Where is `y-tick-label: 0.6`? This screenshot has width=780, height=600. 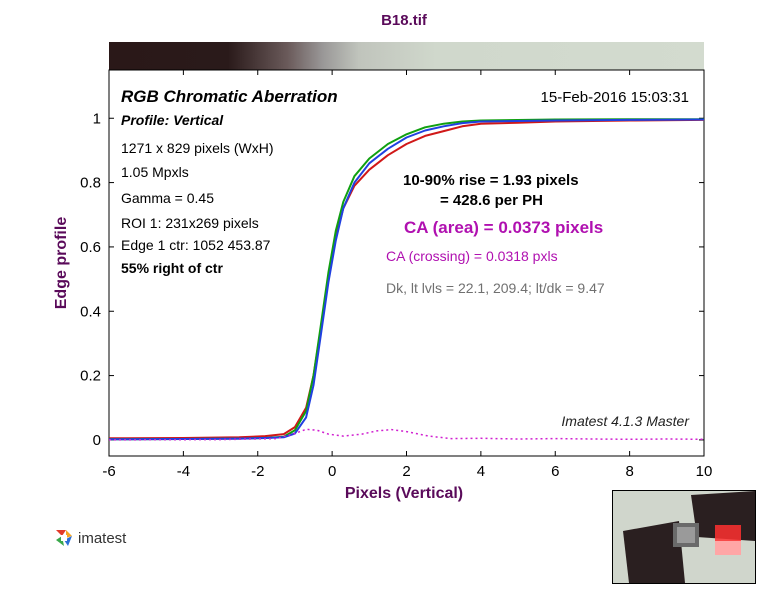
y-tick-label: 0.6 is located at coordinates (90, 247).